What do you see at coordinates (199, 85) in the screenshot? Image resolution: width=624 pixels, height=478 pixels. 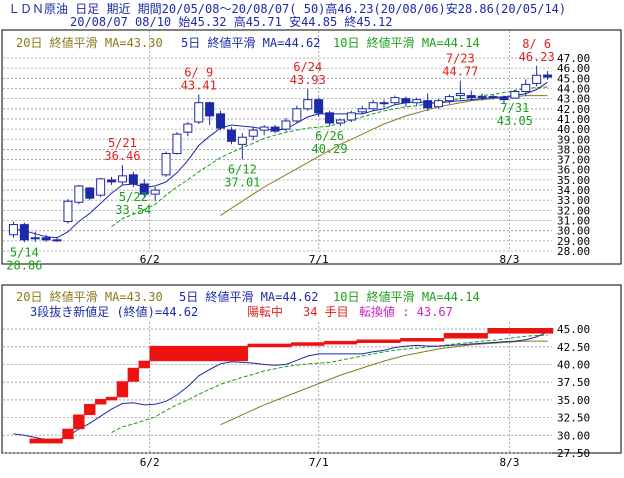 I see `annotation-value: 43.41` at bounding box center [199, 85].